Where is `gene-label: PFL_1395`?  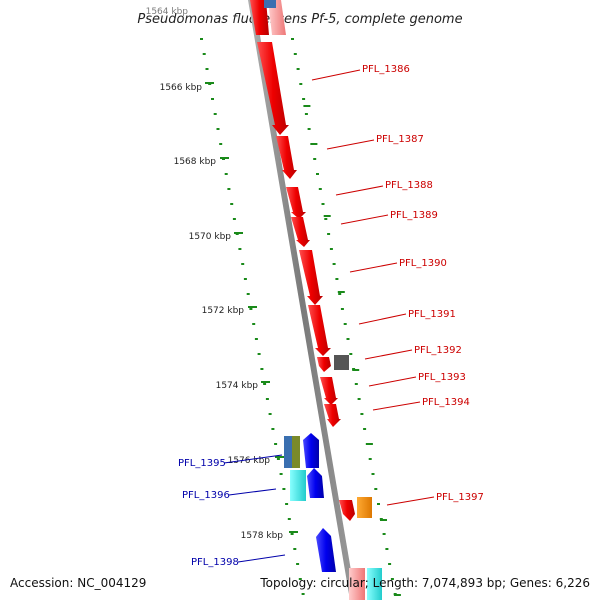 gene-label: PFL_1395 is located at coordinates (202, 463).